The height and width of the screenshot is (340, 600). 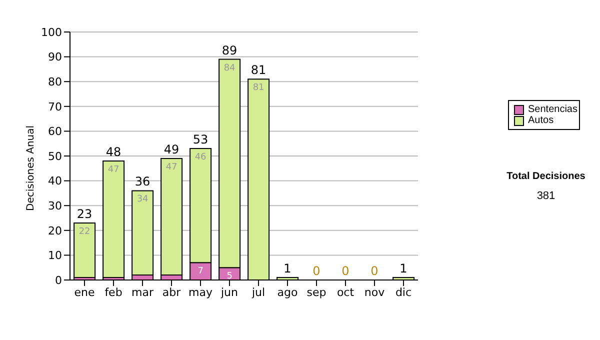 I want to click on x-tick-label: ene, so click(x=84, y=292).